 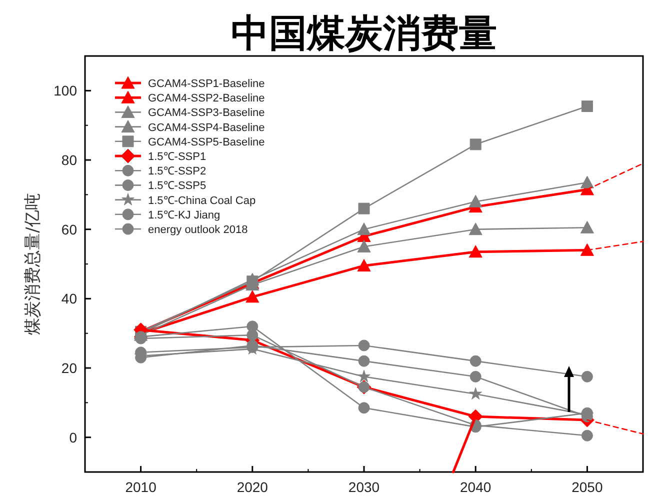 What do you see at coordinates (69, 368) in the screenshot?
I see `y-tick-label: 20` at bounding box center [69, 368].